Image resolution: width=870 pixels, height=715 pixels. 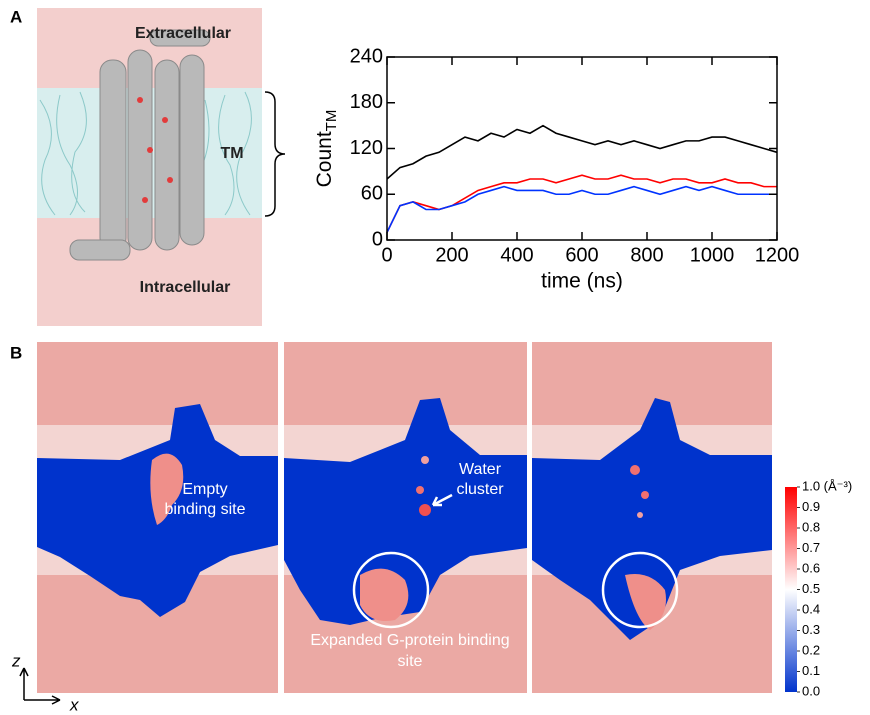 I want to click on axis-name: z, so click(x=16, y=660).